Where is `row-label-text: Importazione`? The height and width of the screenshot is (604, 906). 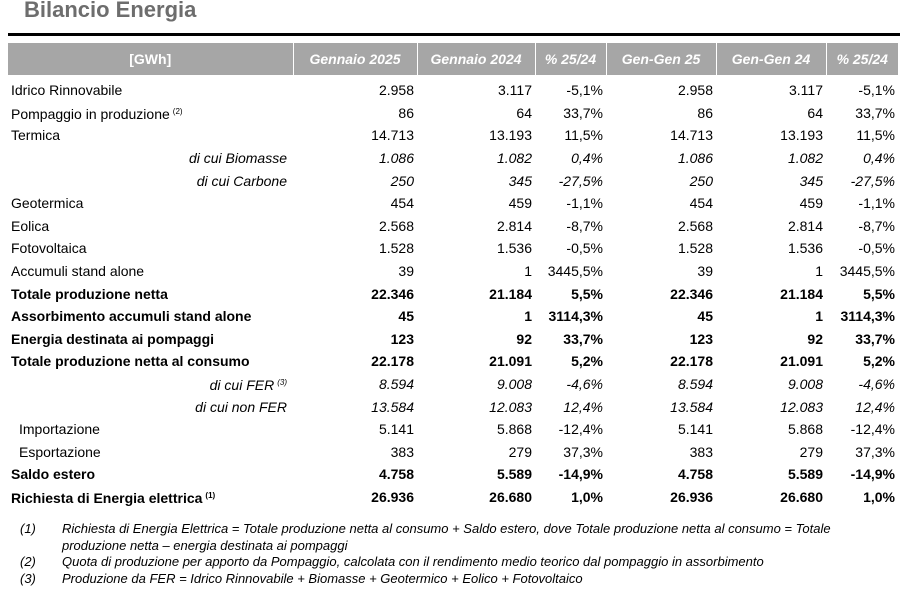 row-label-text: Importazione is located at coordinates (59, 429).